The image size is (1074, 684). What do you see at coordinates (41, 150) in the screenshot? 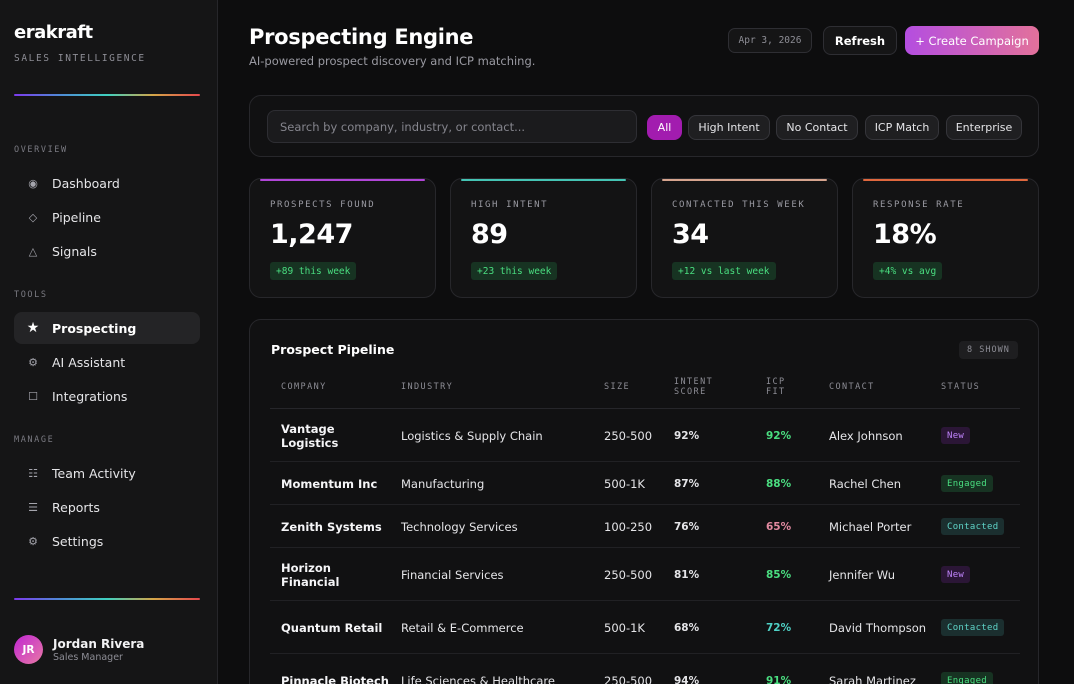
I see `section-label-overview: OVERVIEW` at bounding box center [41, 150].